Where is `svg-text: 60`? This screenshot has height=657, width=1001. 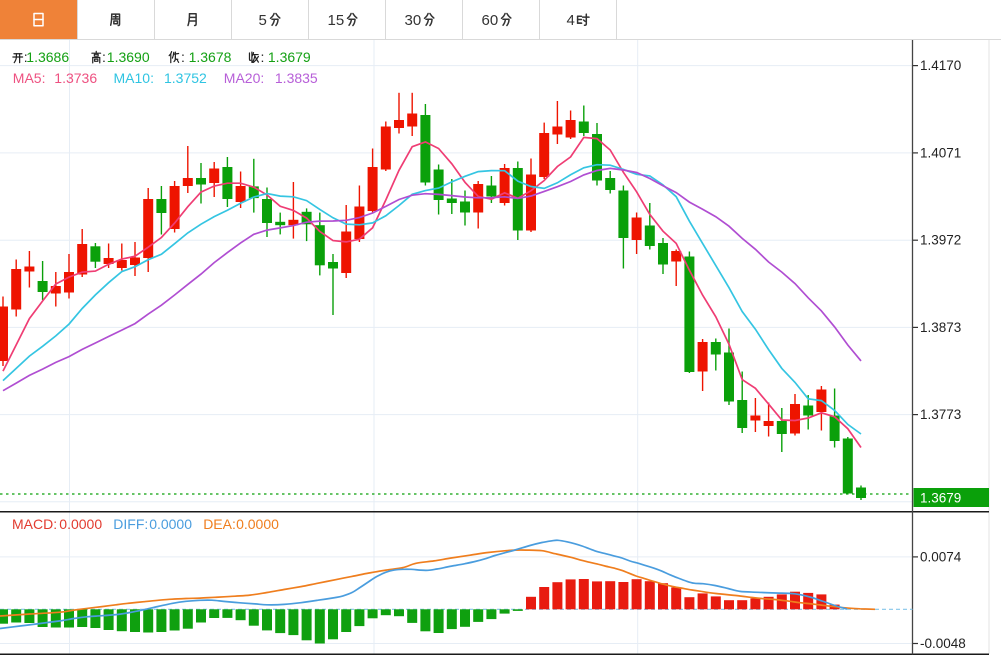
svg-text: 60 is located at coordinates (490, 20).